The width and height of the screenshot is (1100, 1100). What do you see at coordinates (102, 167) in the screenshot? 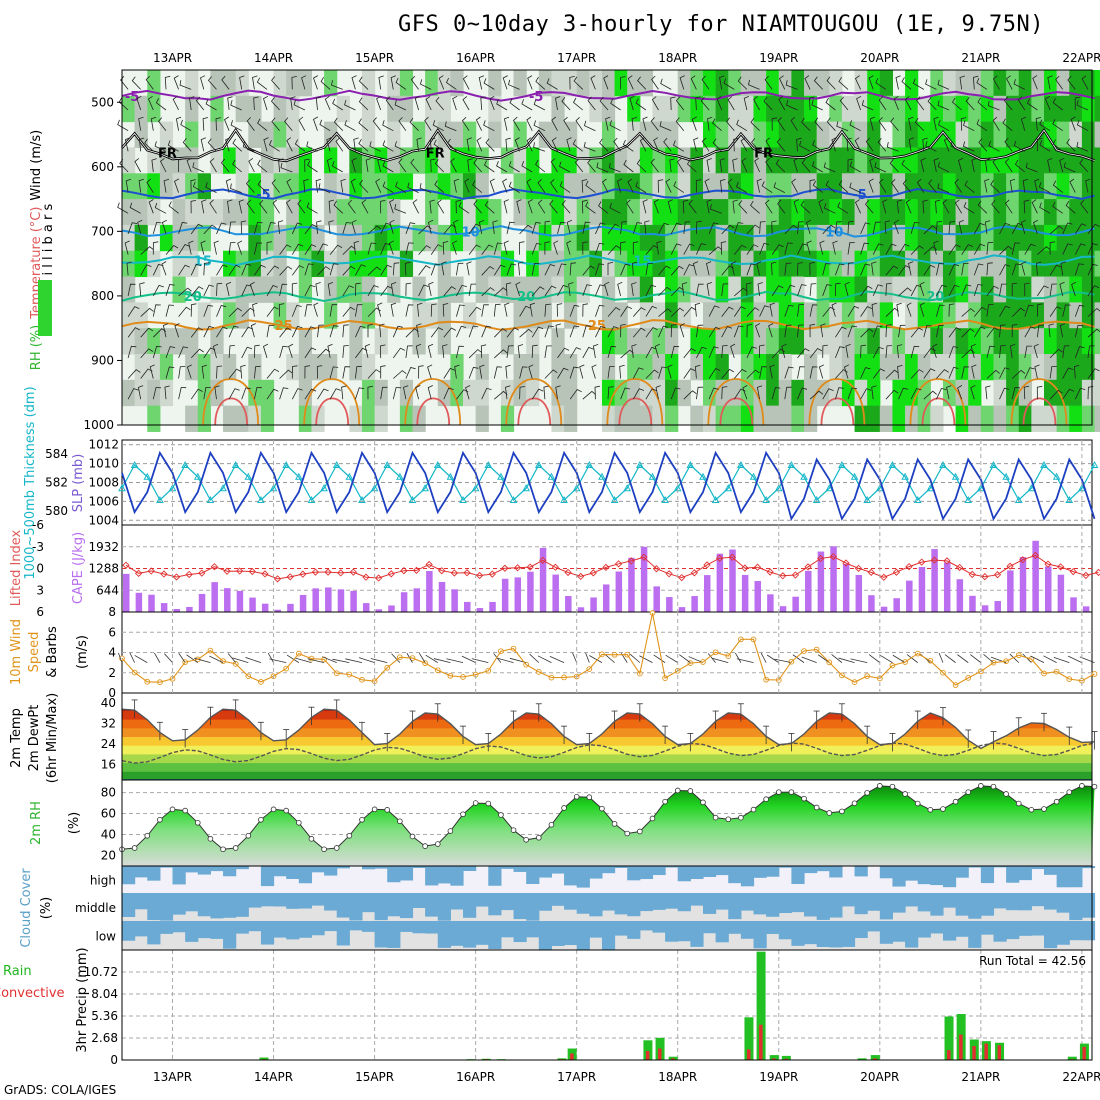
I see `y-tick-label: 600` at bounding box center [102, 167].